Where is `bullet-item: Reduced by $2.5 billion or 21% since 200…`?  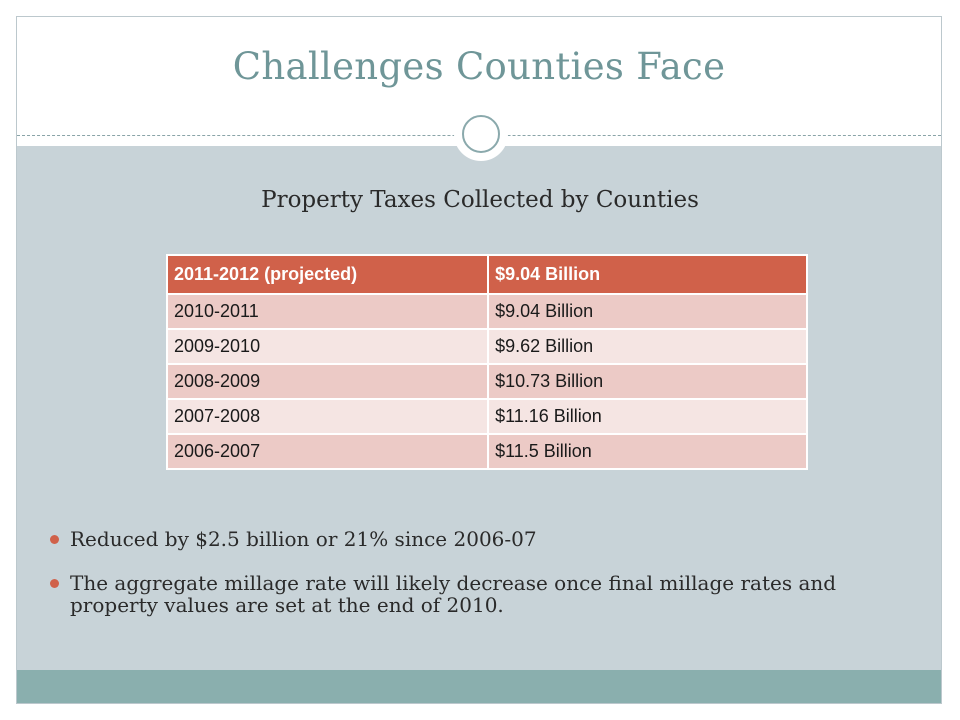
bullet-item: Reduced by $2.5 billion or 21% since 200… is located at coordinates (480, 539).